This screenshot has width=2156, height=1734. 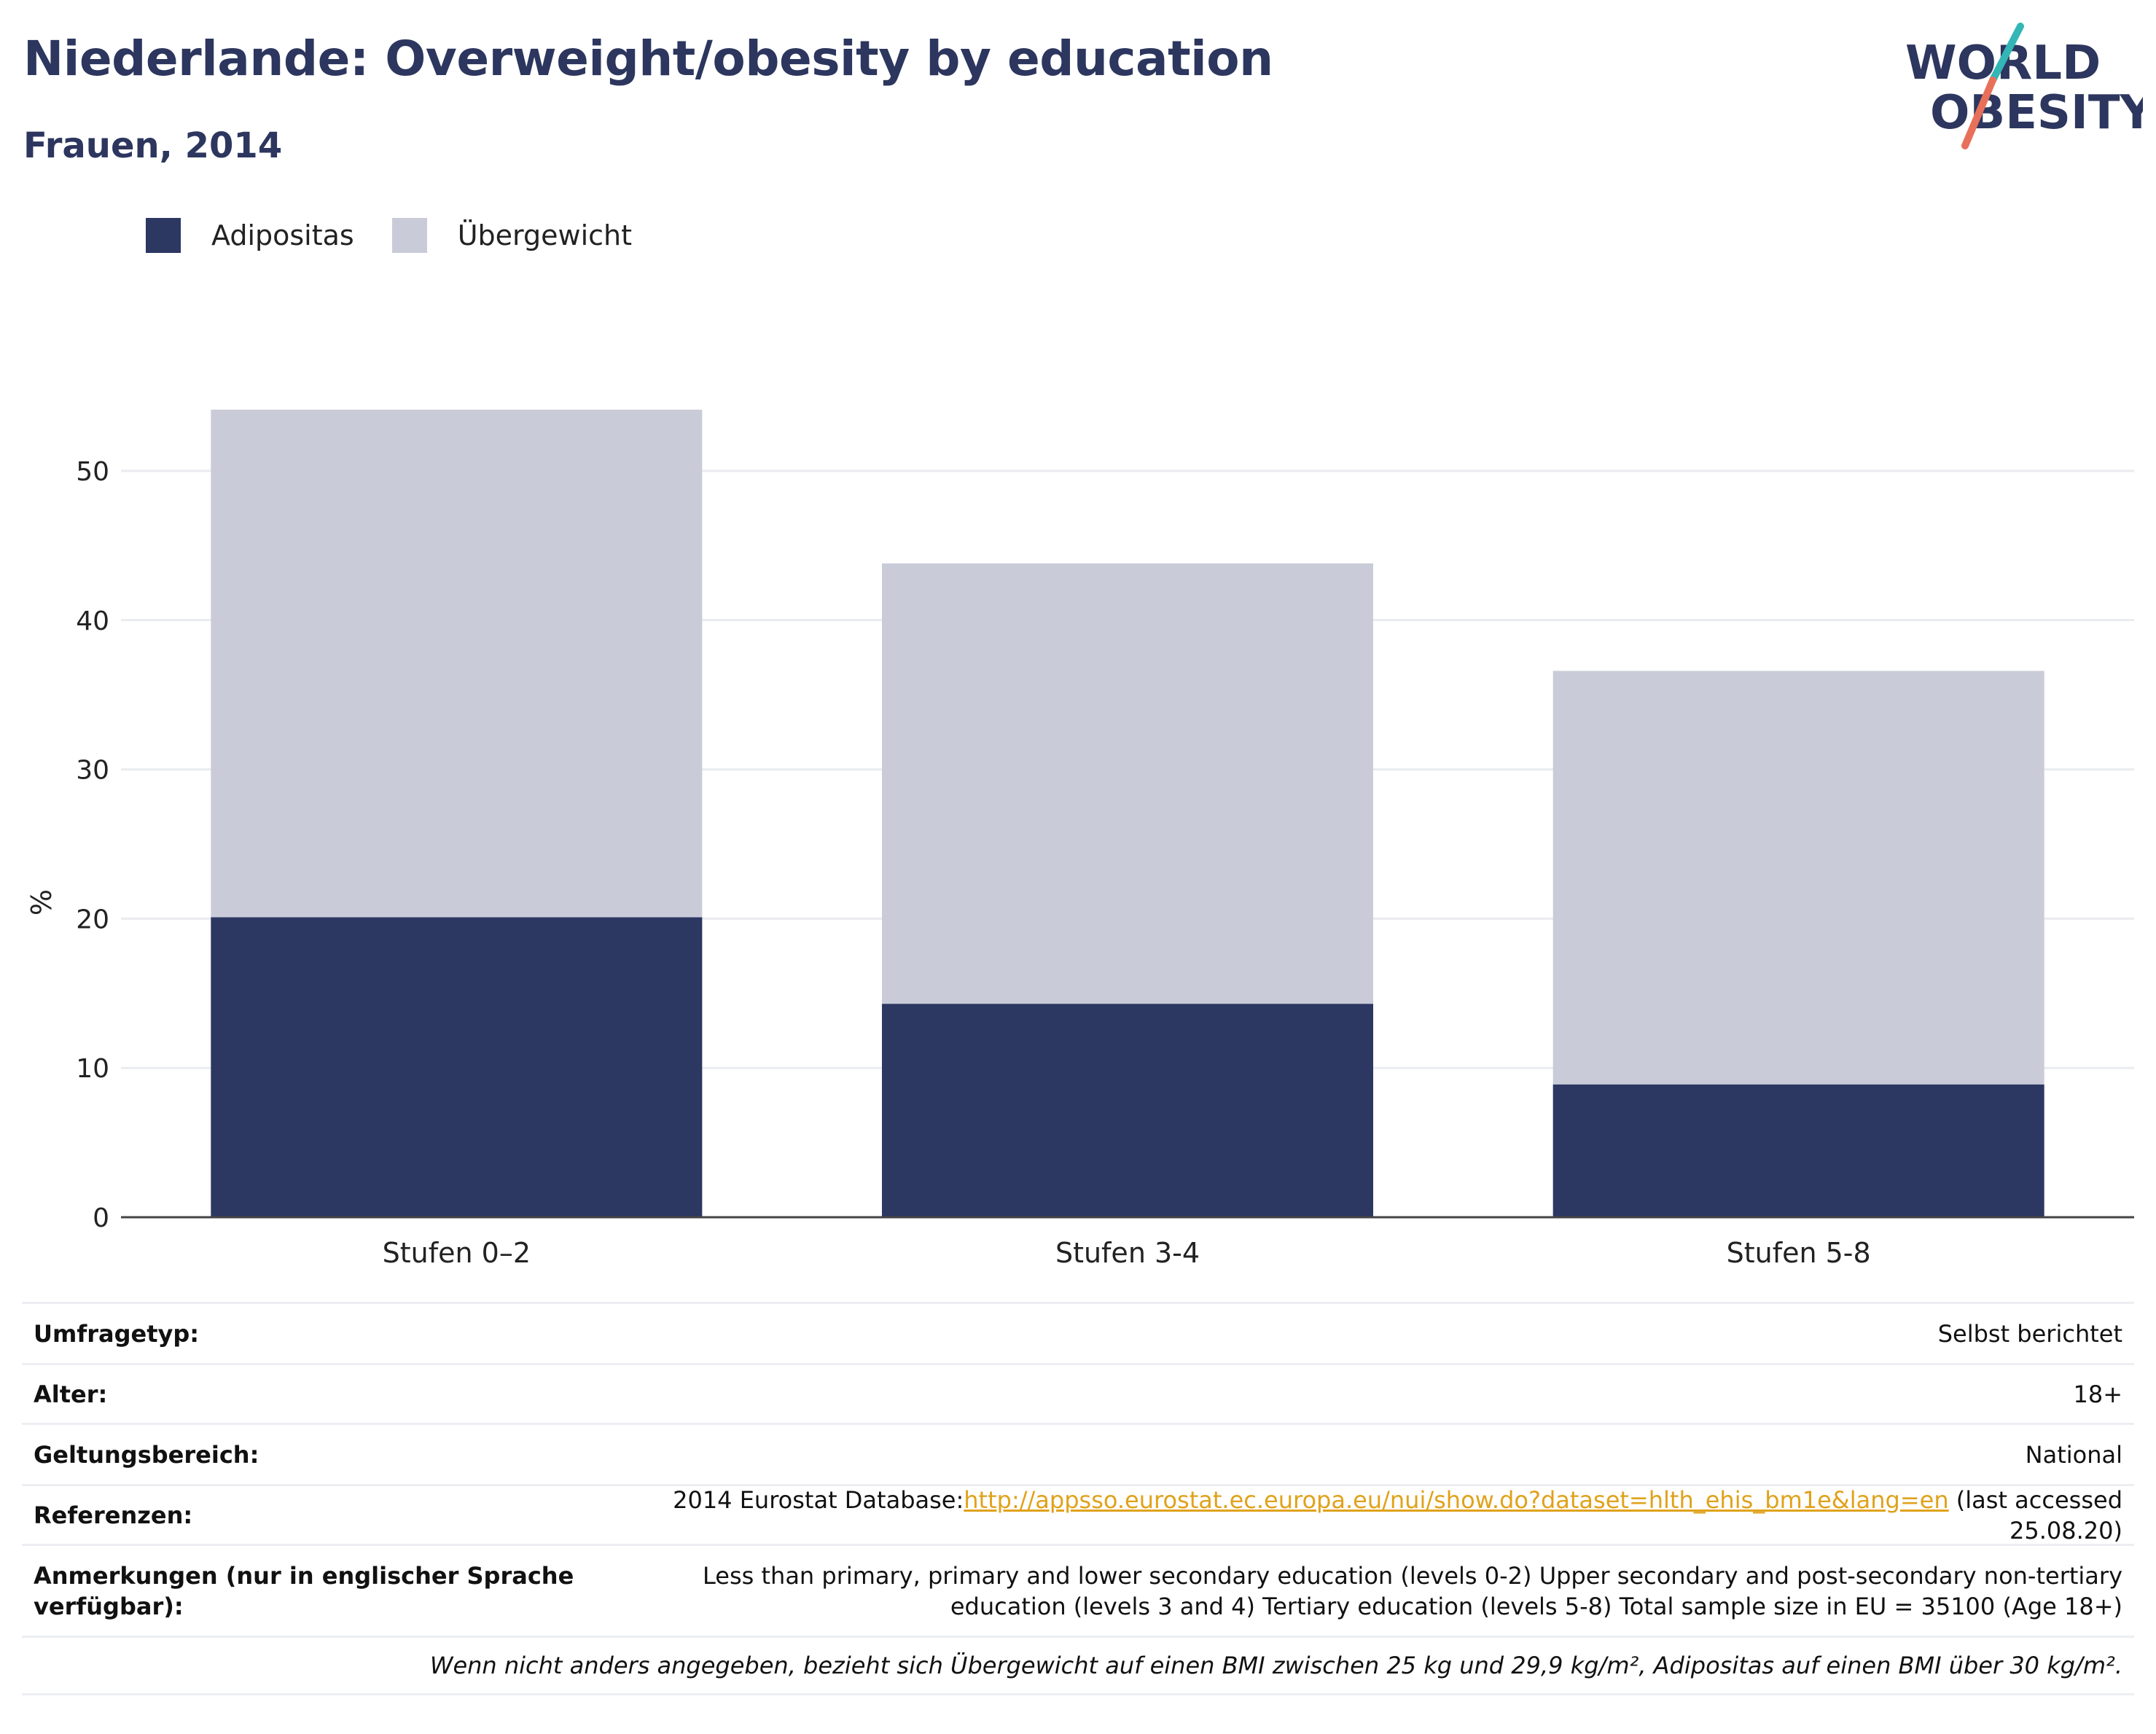 What do you see at coordinates (2030, 1333) in the screenshot?
I see `info-value-survey: Selbst berichtet` at bounding box center [2030, 1333].